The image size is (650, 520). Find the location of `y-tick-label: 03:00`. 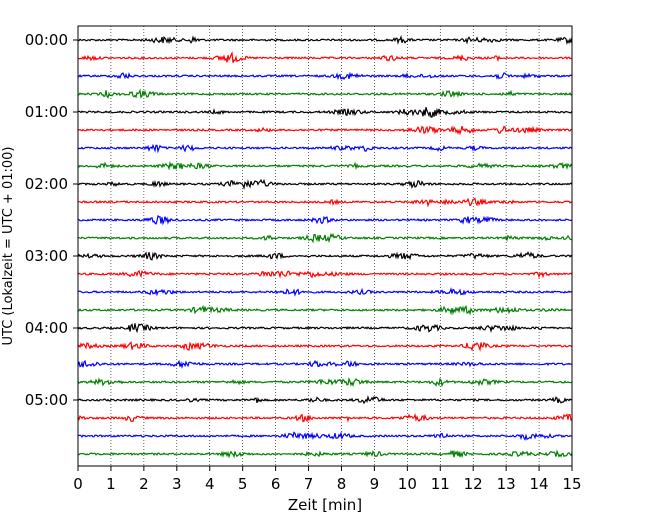

y-tick-label: 03:00 is located at coordinates (46, 256).